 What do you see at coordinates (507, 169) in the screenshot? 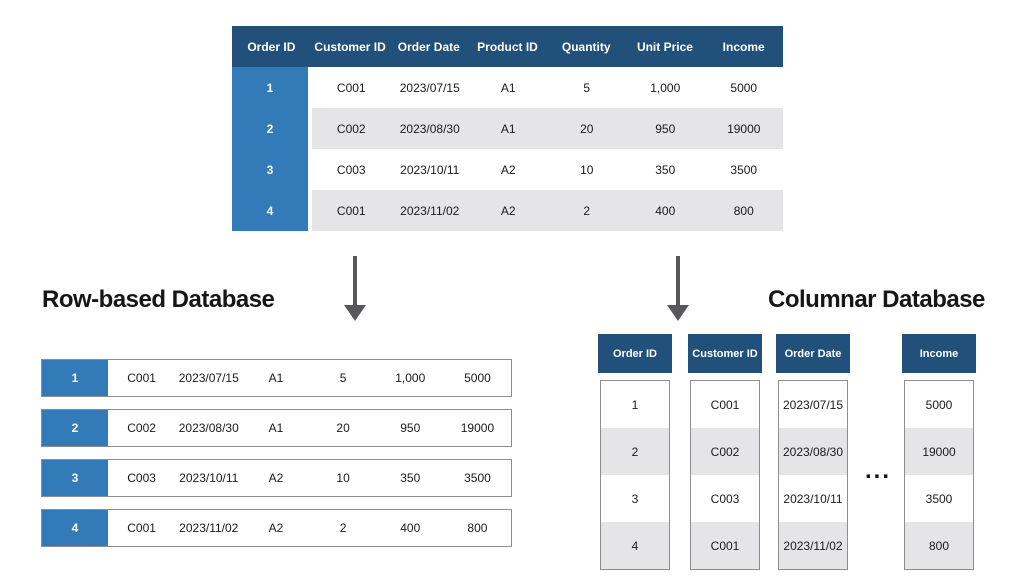
I see `table-row: 3 C003 2023/10/11 A2 10 350 3500` at bounding box center [507, 169].